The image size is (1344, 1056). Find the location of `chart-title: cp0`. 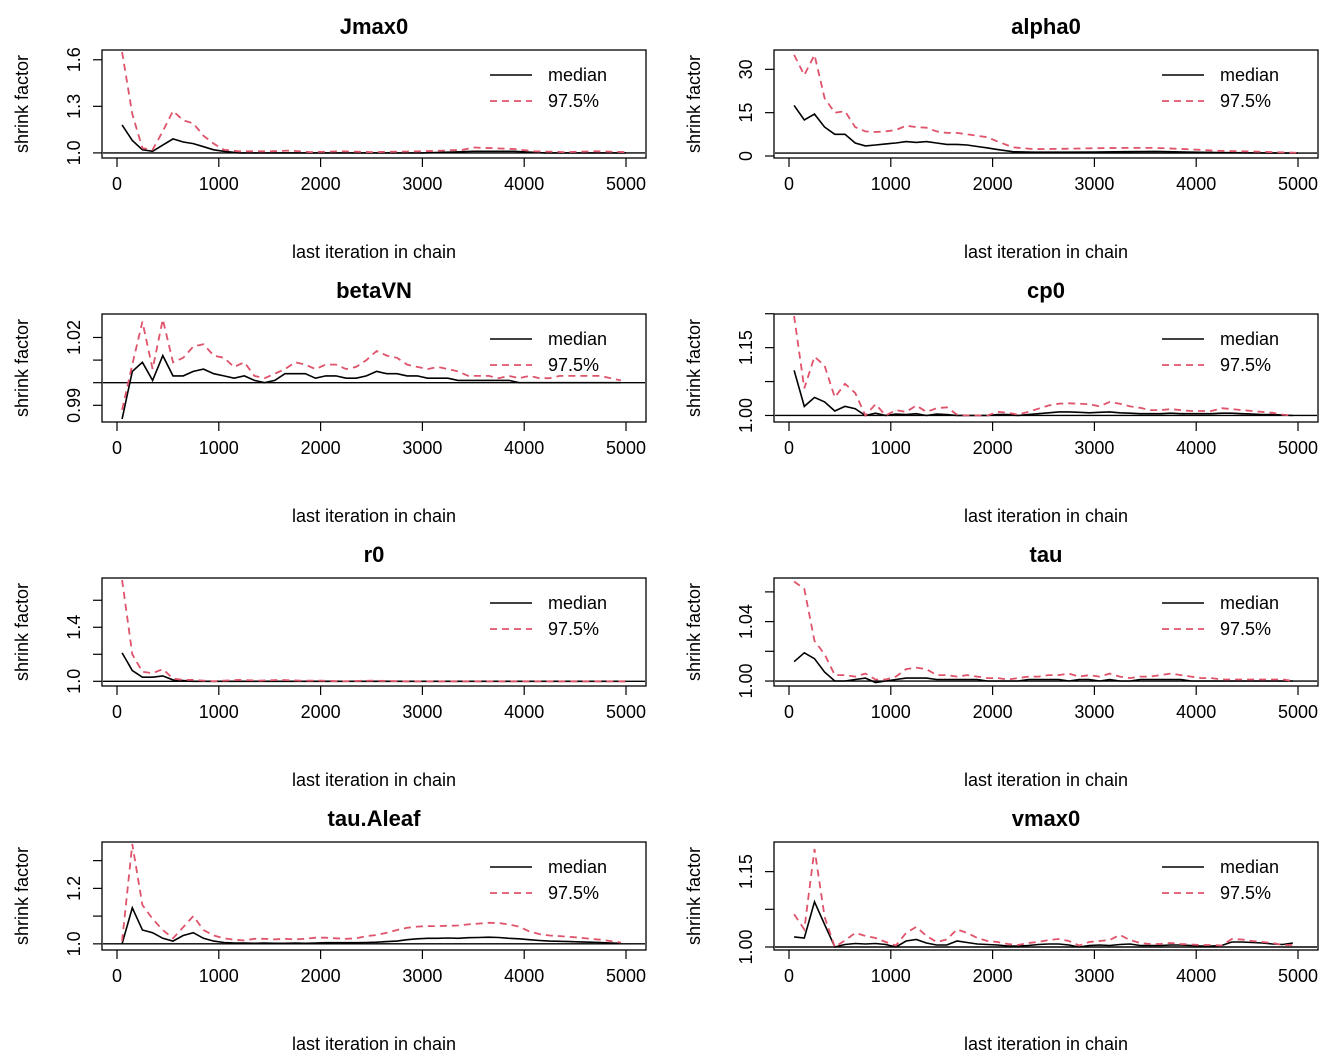

chart-title: cp0 is located at coordinates (1046, 290).